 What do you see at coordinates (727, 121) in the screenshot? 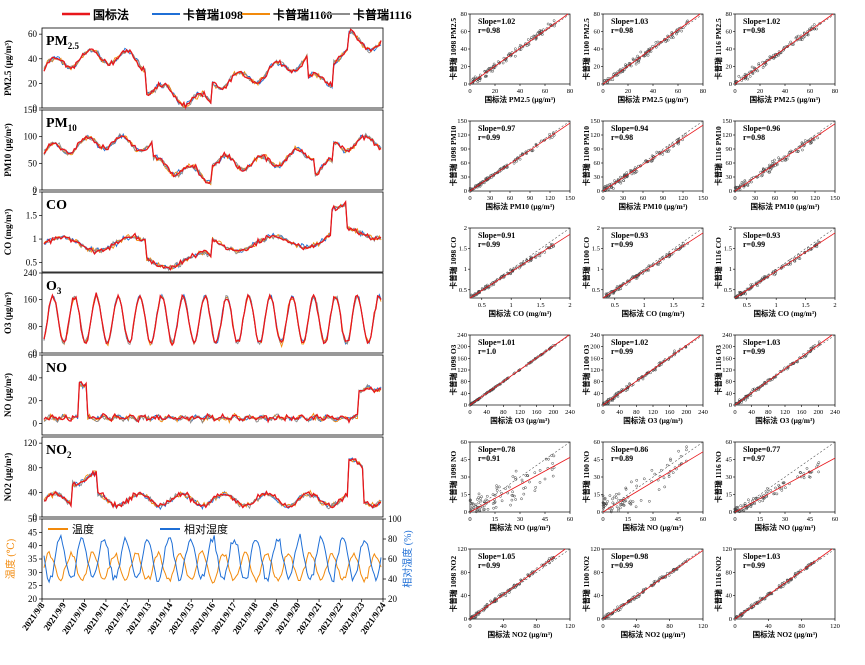
I see `scatter-ytick-label: 150` at bounding box center [727, 121].